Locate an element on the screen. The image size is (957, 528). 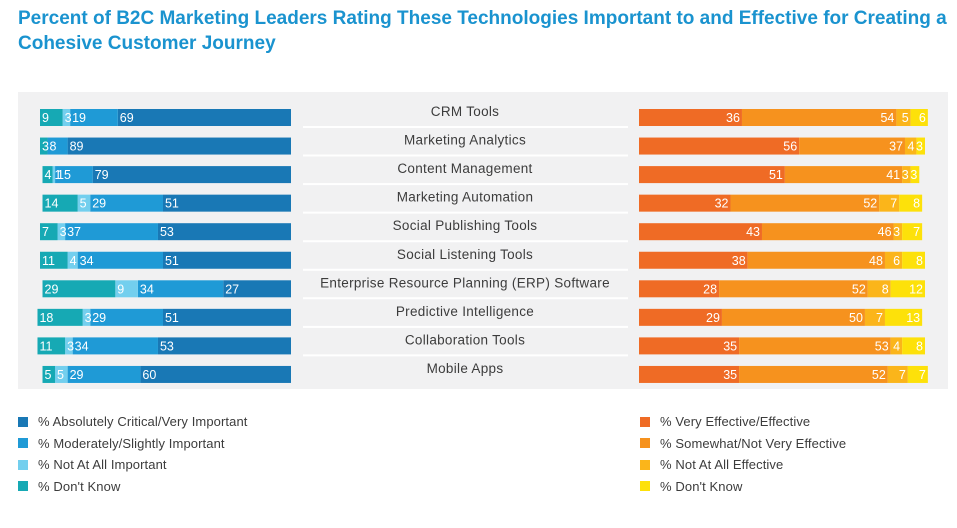
bar-effectiveness-somewhat-not-very-effective-social-listening-tools is located at coordinates (816, 260).